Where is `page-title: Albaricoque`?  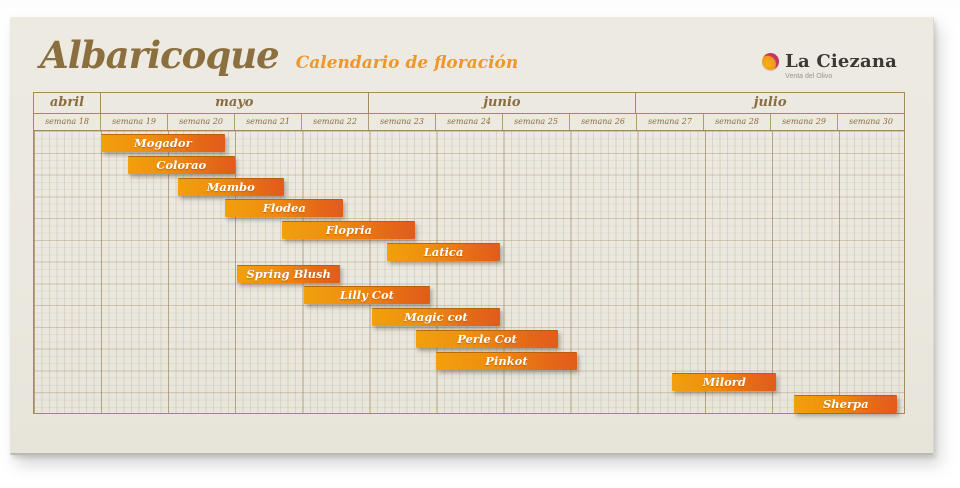 page-title: Albaricoque is located at coordinates (160, 55).